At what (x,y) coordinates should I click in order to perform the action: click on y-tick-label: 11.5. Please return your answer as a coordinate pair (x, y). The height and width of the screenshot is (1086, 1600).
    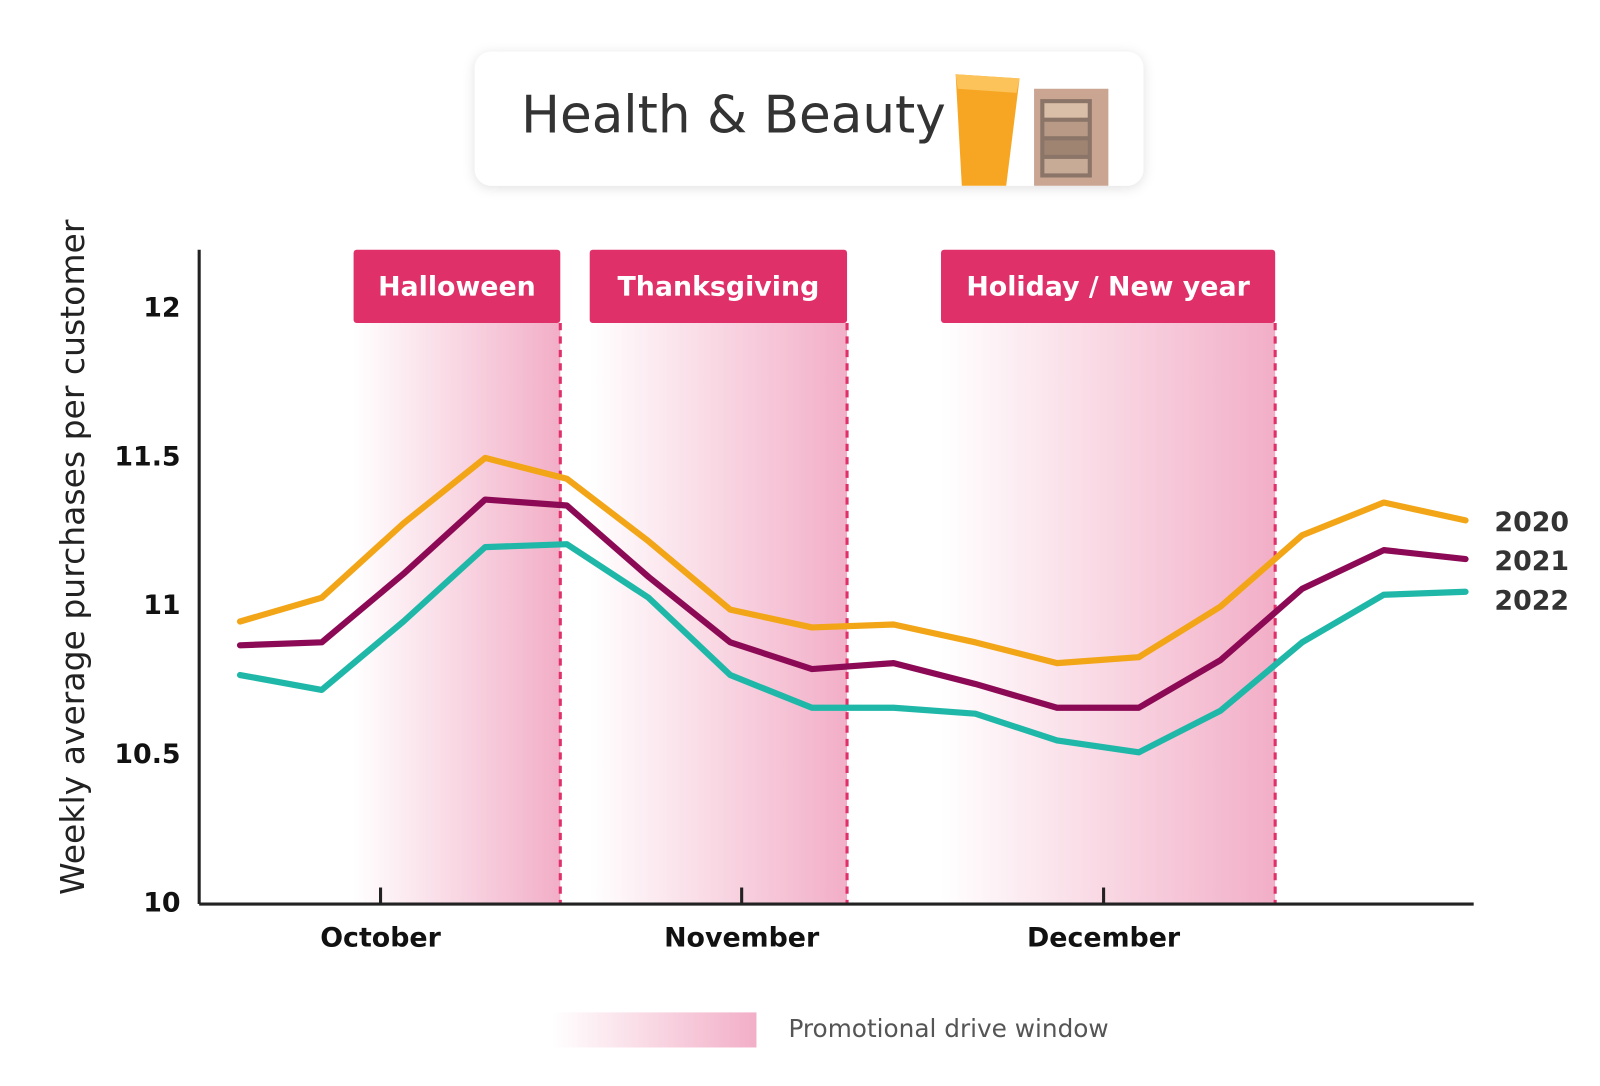
    Looking at the image, I should click on (147, 456).